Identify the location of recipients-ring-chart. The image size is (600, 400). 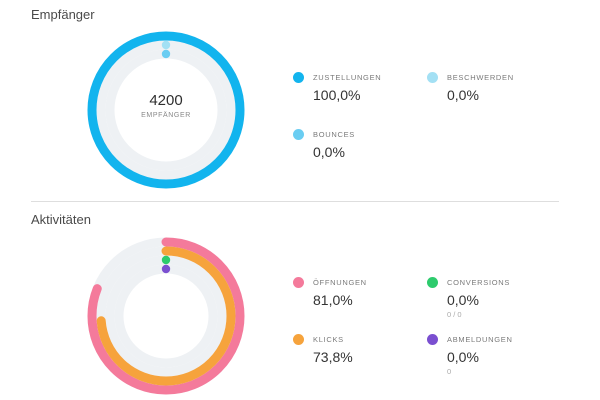
(166, 110).